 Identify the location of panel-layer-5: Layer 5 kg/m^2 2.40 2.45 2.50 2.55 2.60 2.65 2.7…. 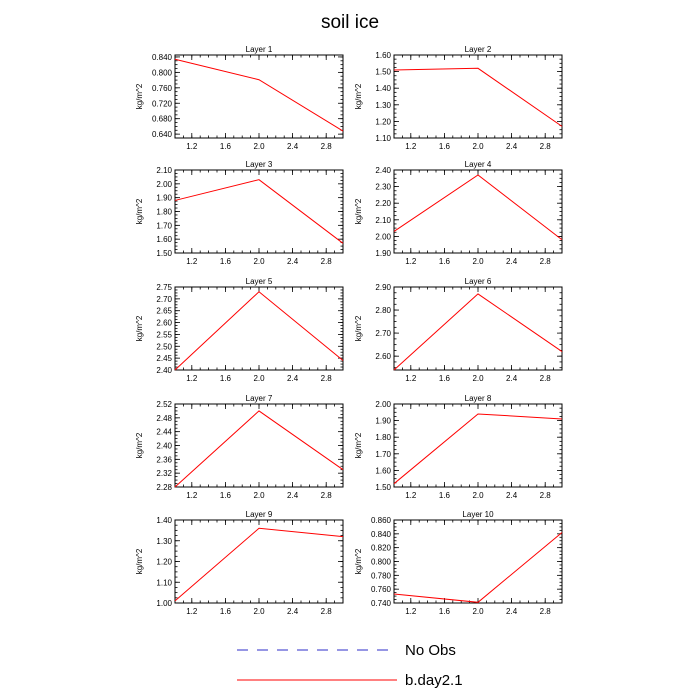
(239, 330).